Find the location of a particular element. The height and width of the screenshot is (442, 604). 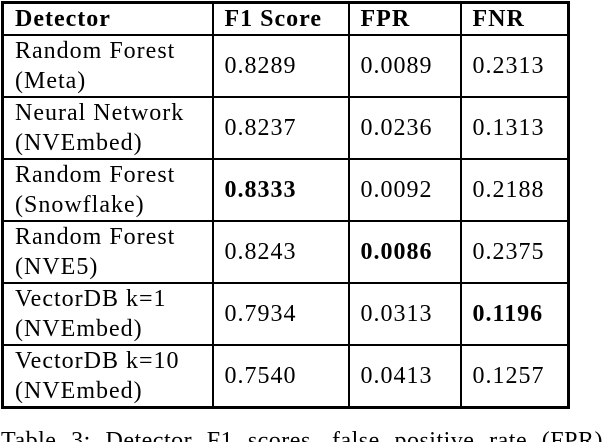

header-cell-detector: Detector is located at coordinates (107, 18).